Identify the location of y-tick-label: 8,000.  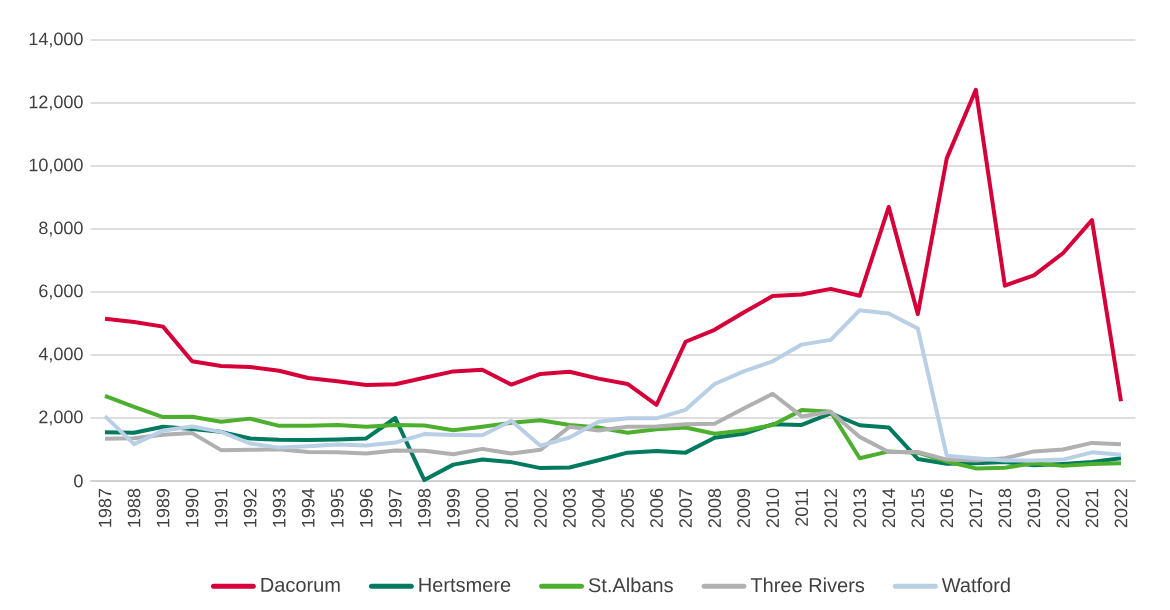
(61, 229).